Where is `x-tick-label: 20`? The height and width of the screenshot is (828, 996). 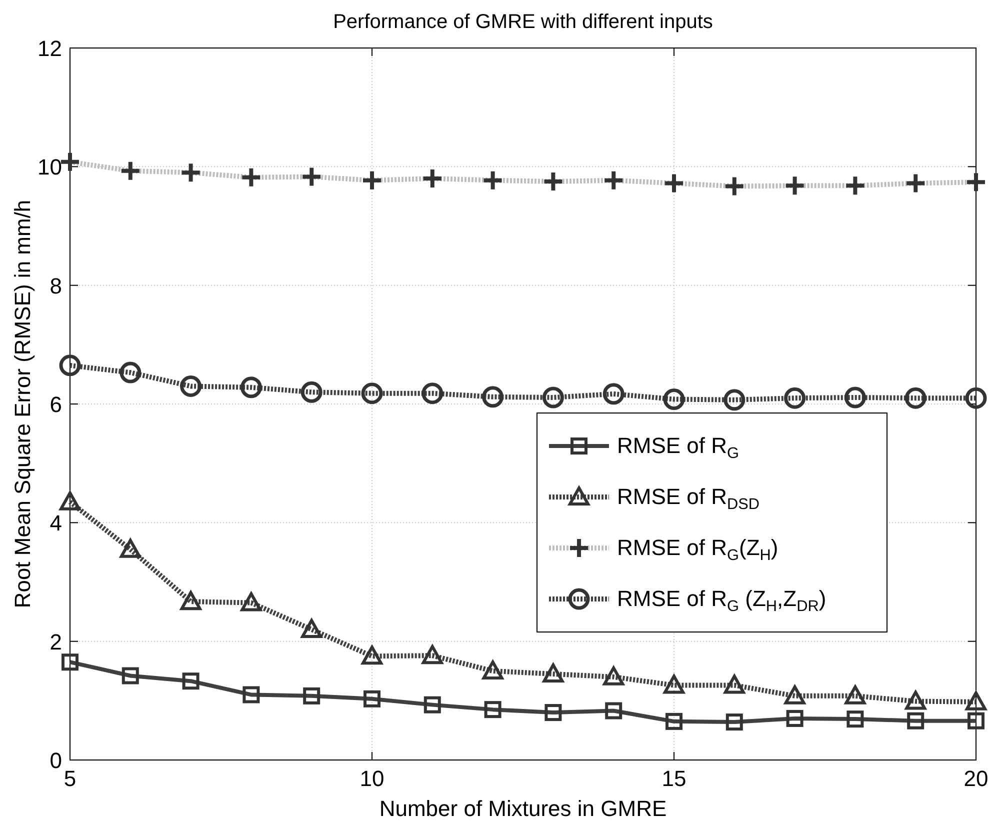 x-tick-label: 20 is located at coordinates (976, 778).